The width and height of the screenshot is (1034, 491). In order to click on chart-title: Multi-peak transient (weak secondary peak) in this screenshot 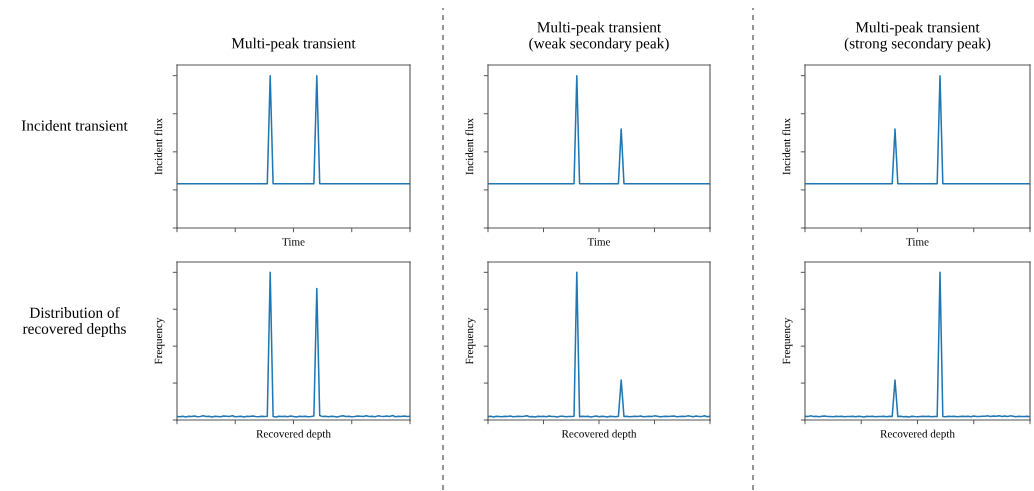, I will do `click(599, 36)`.